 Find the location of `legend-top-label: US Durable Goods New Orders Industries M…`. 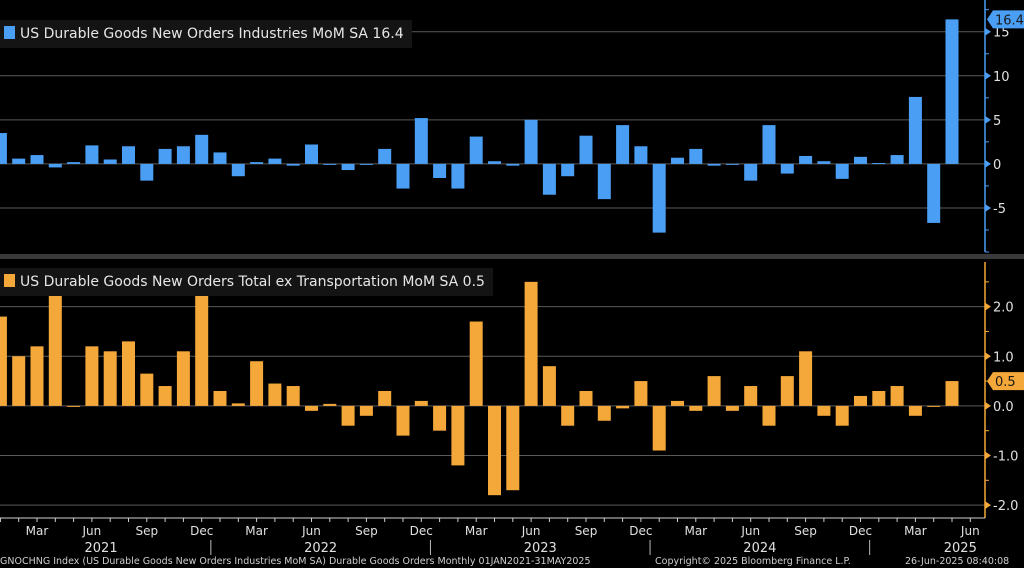

legend-top-label: US Durable Goods New Orders Industries M… is located at coordinates (212, 34).